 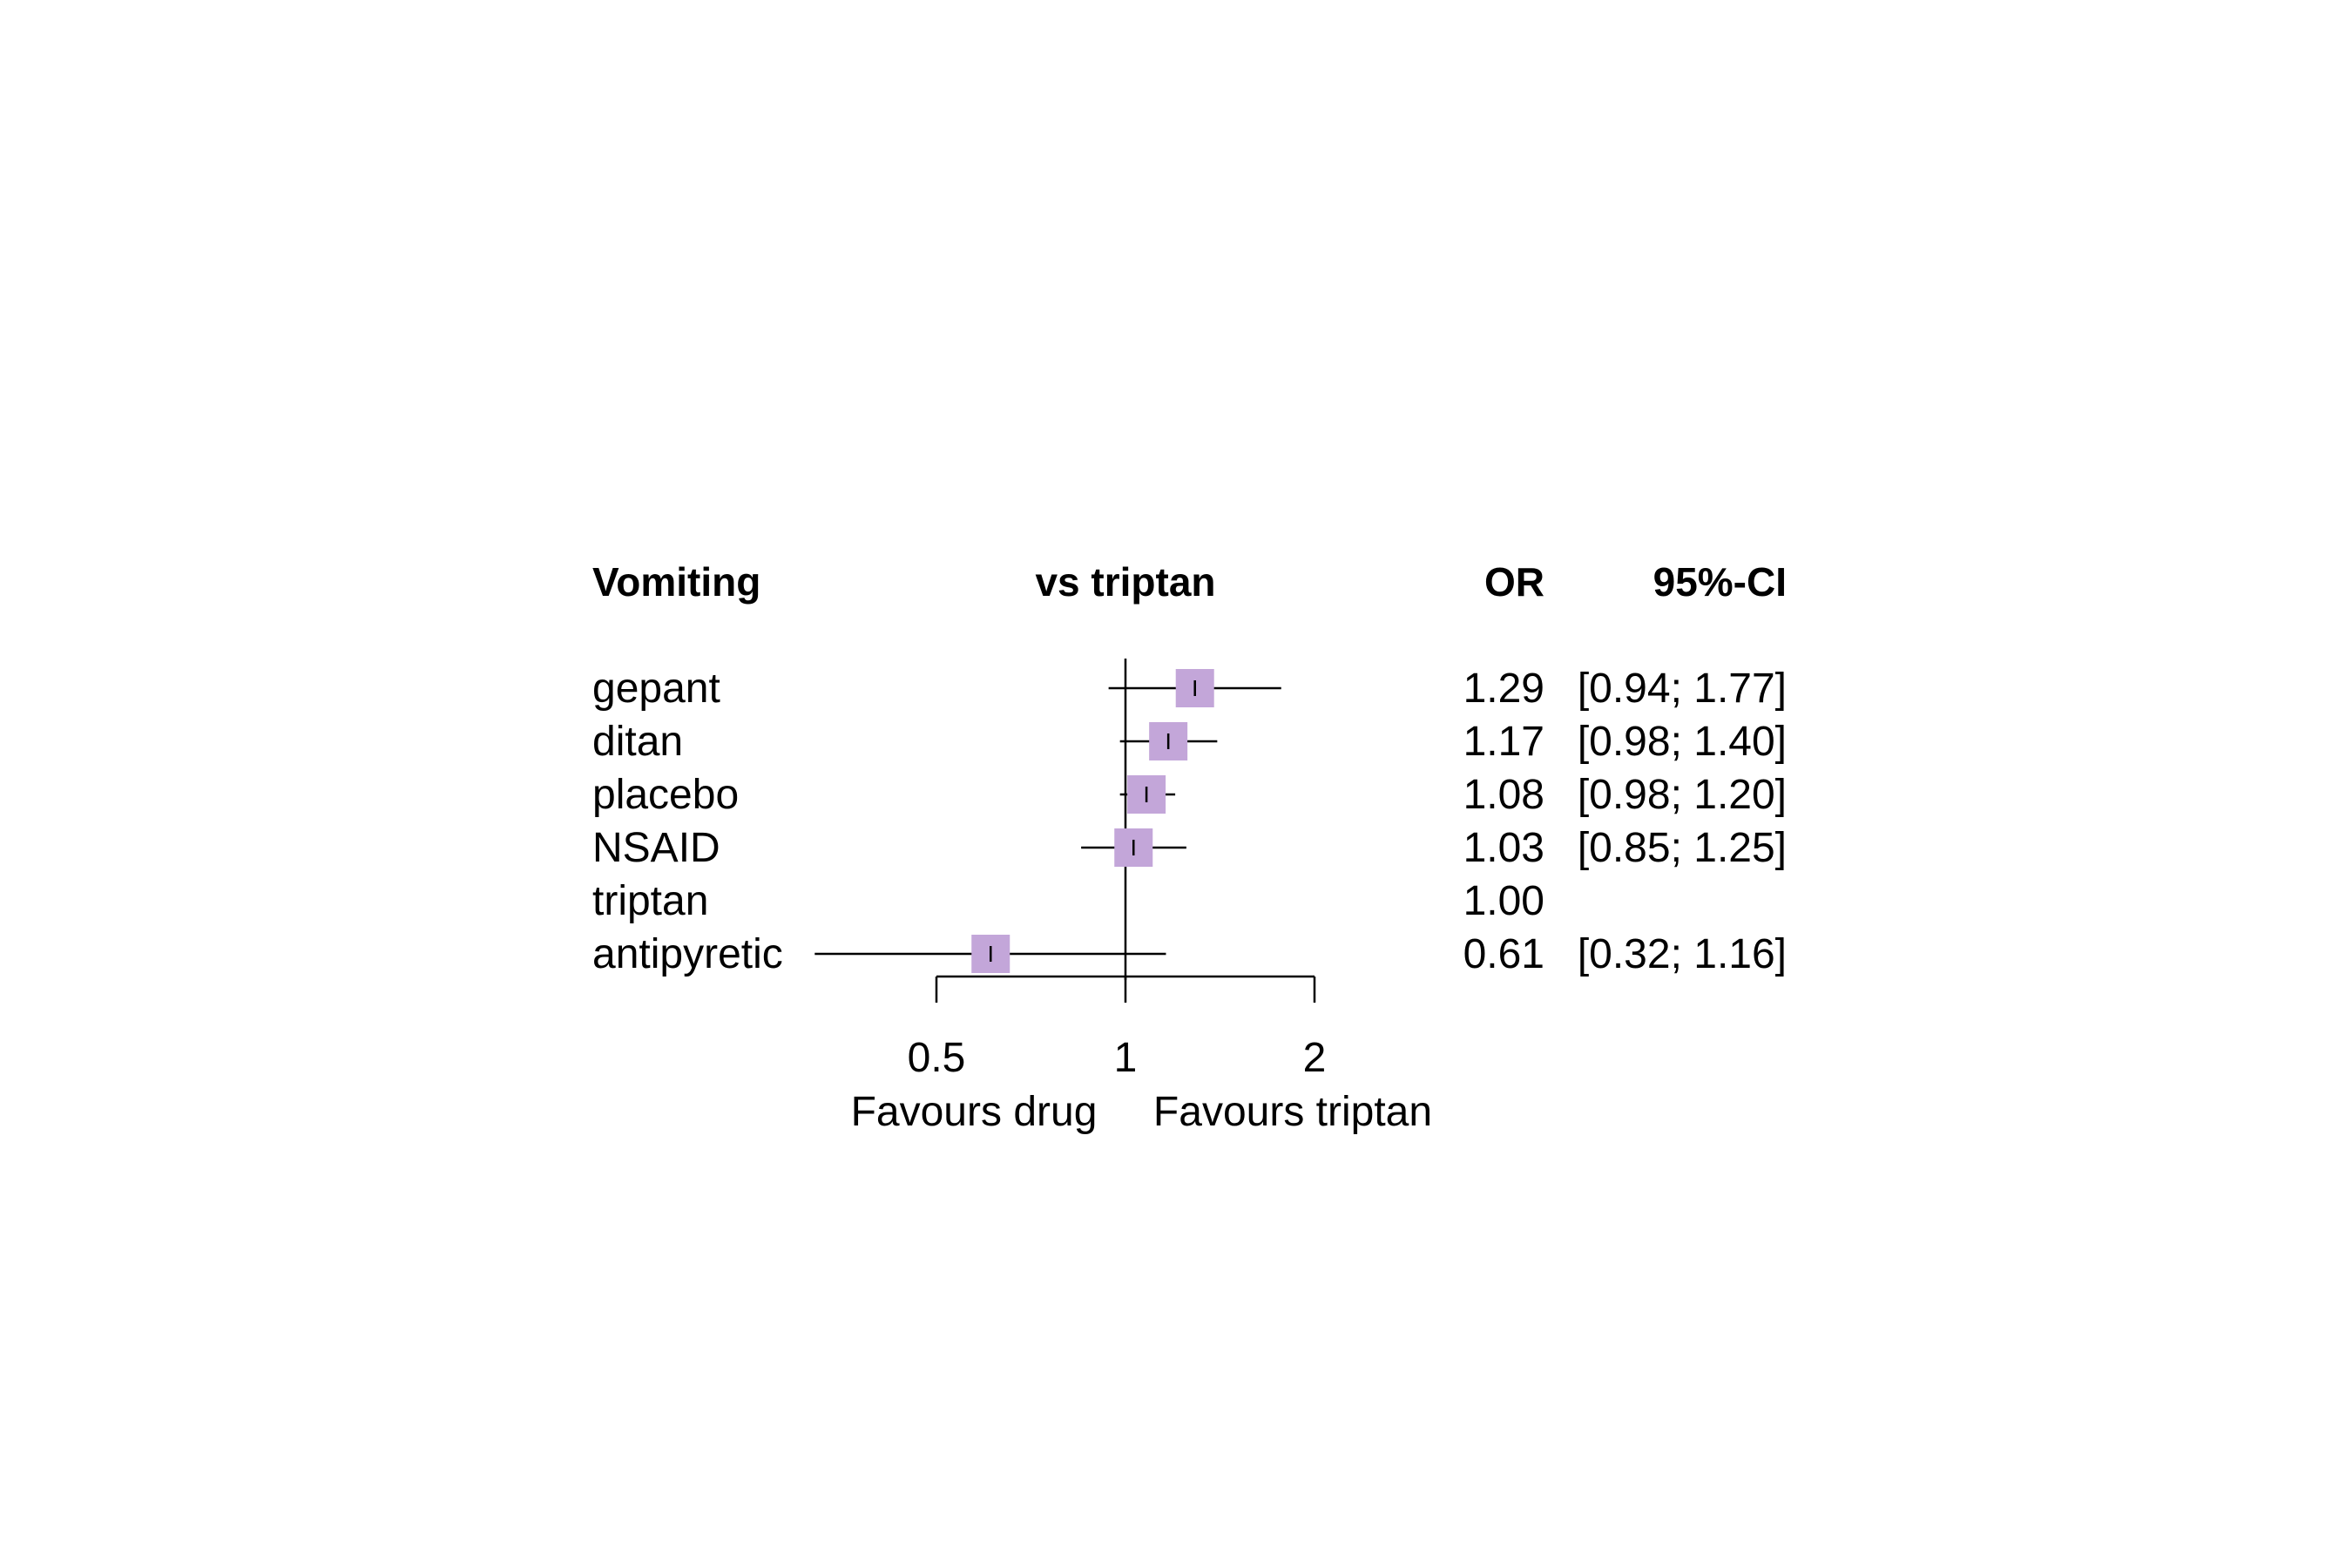 I want to click on or-value: 1.29, so click(x=1503, y=689).